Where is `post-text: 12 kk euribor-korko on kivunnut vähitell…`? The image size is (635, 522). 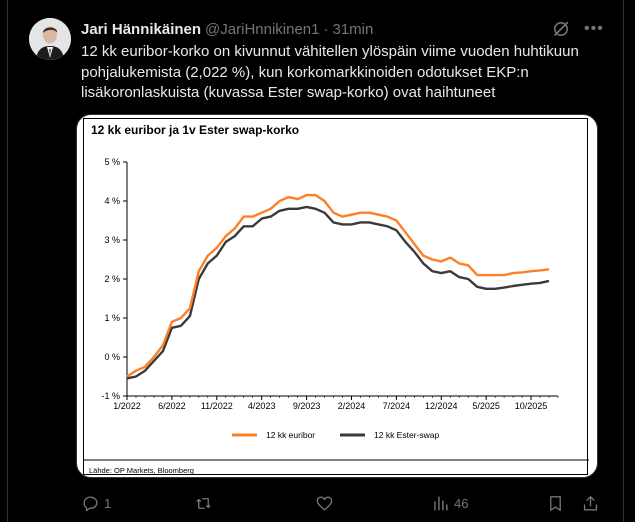 post-text: 12 kk euribor-korko on kivunnut vähitell… is located at coordinates (346, 73).